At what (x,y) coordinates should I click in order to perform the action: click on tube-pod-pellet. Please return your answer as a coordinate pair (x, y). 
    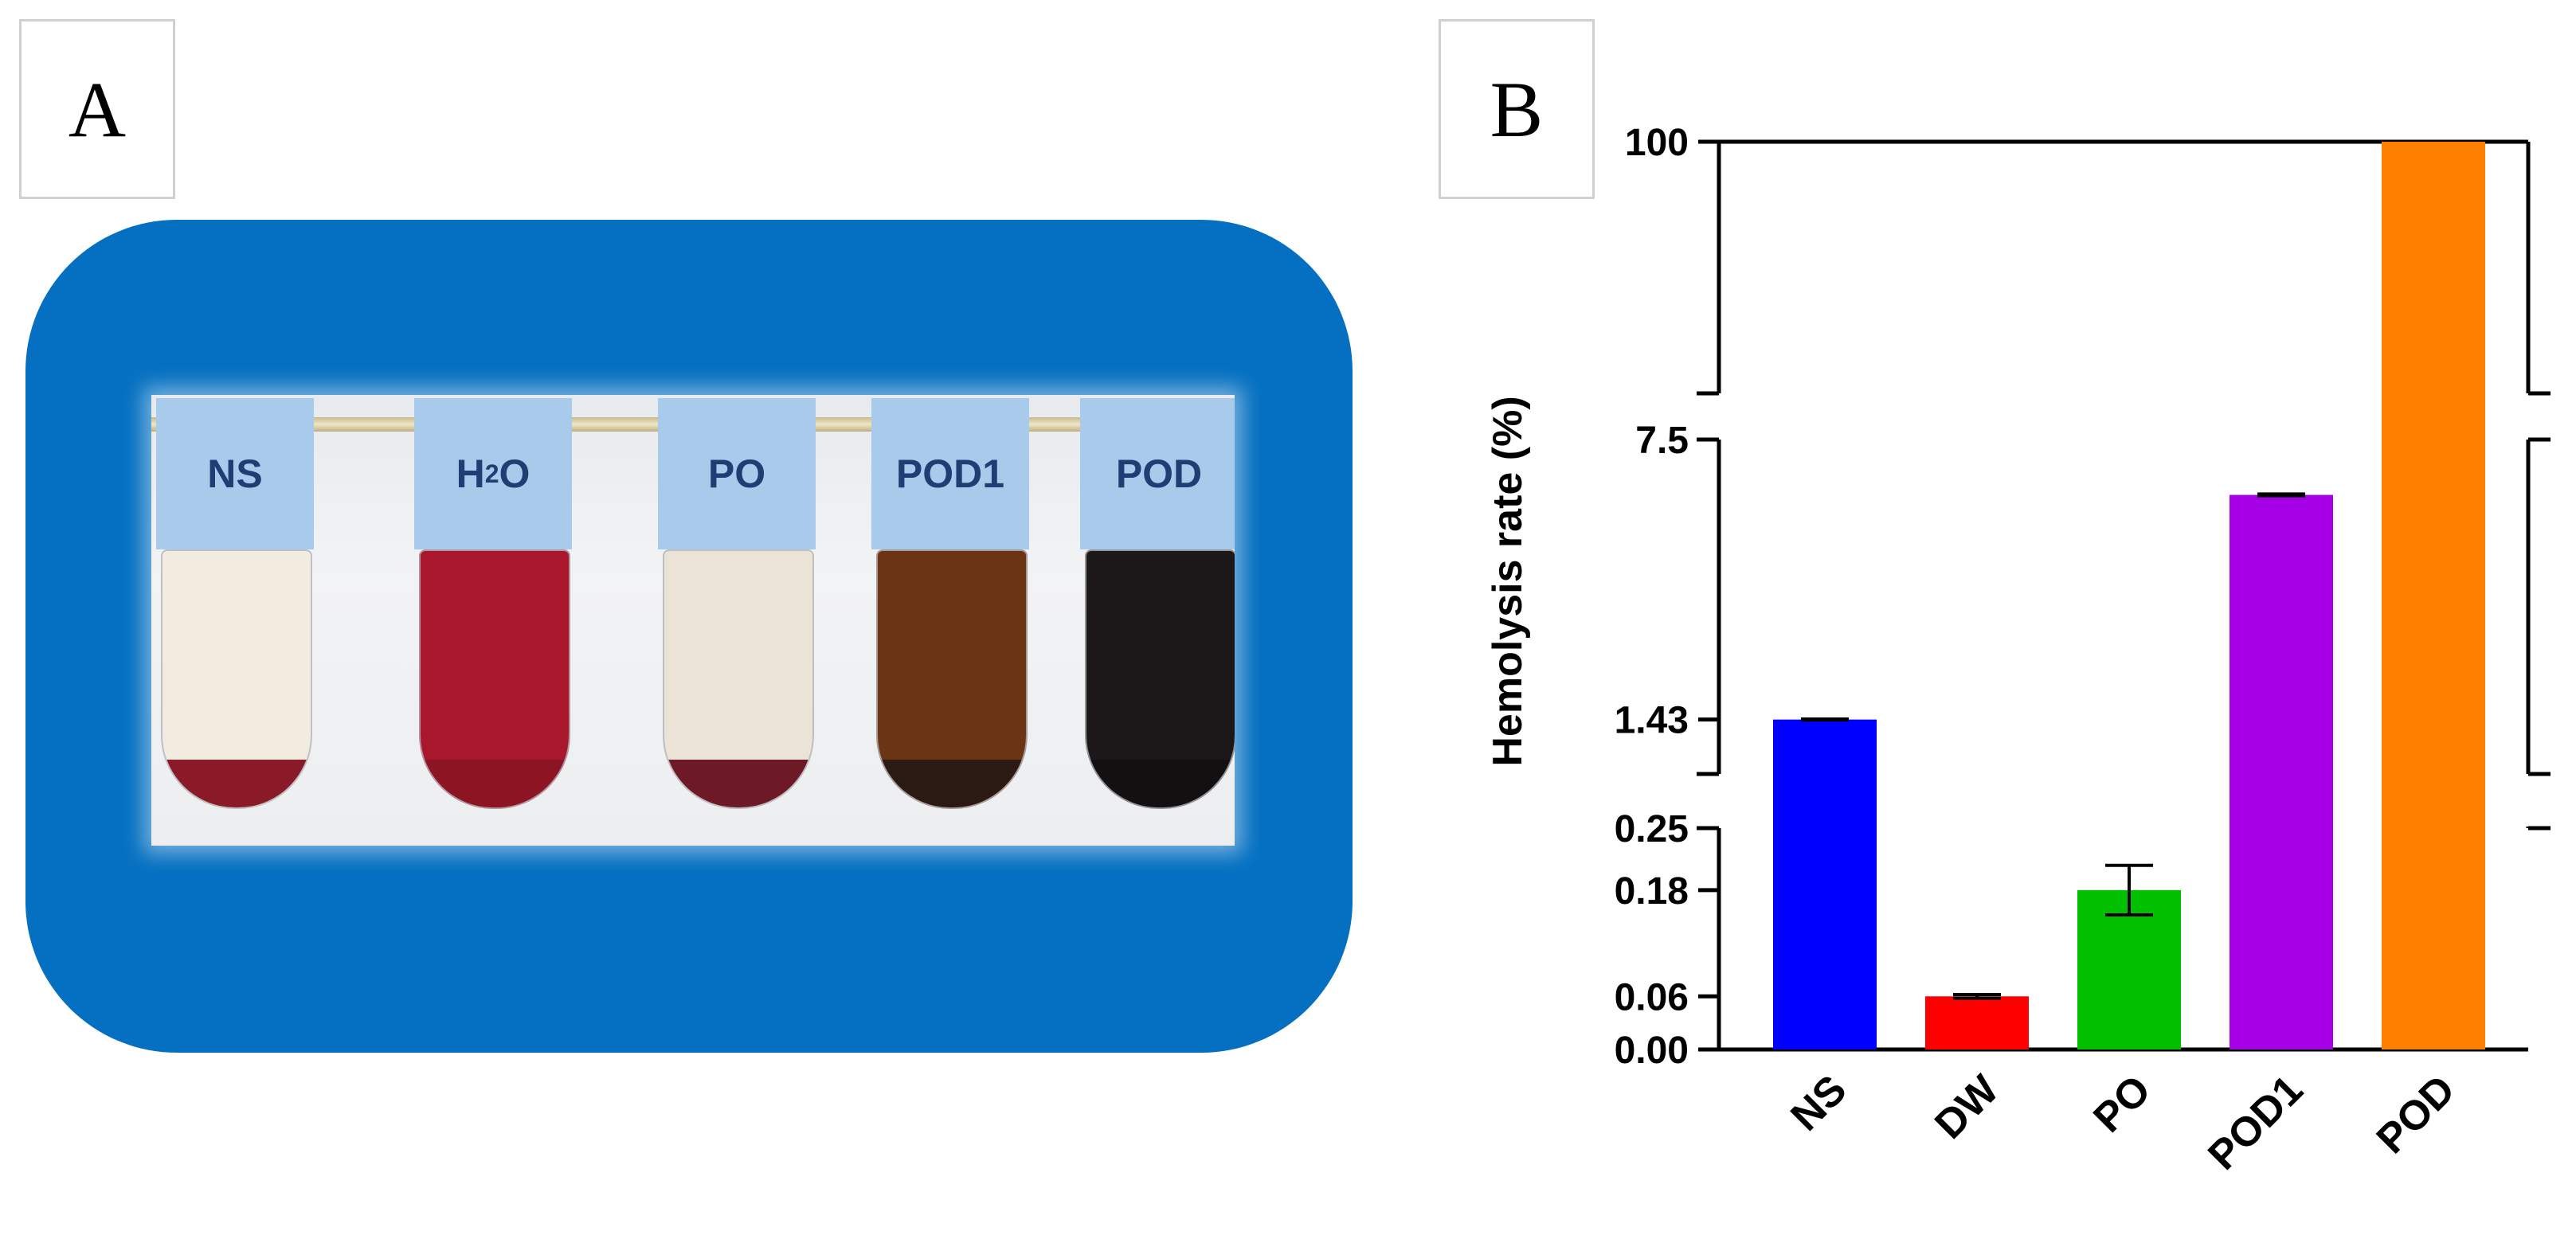
    Looking at the image, I should click on (1160, 783).